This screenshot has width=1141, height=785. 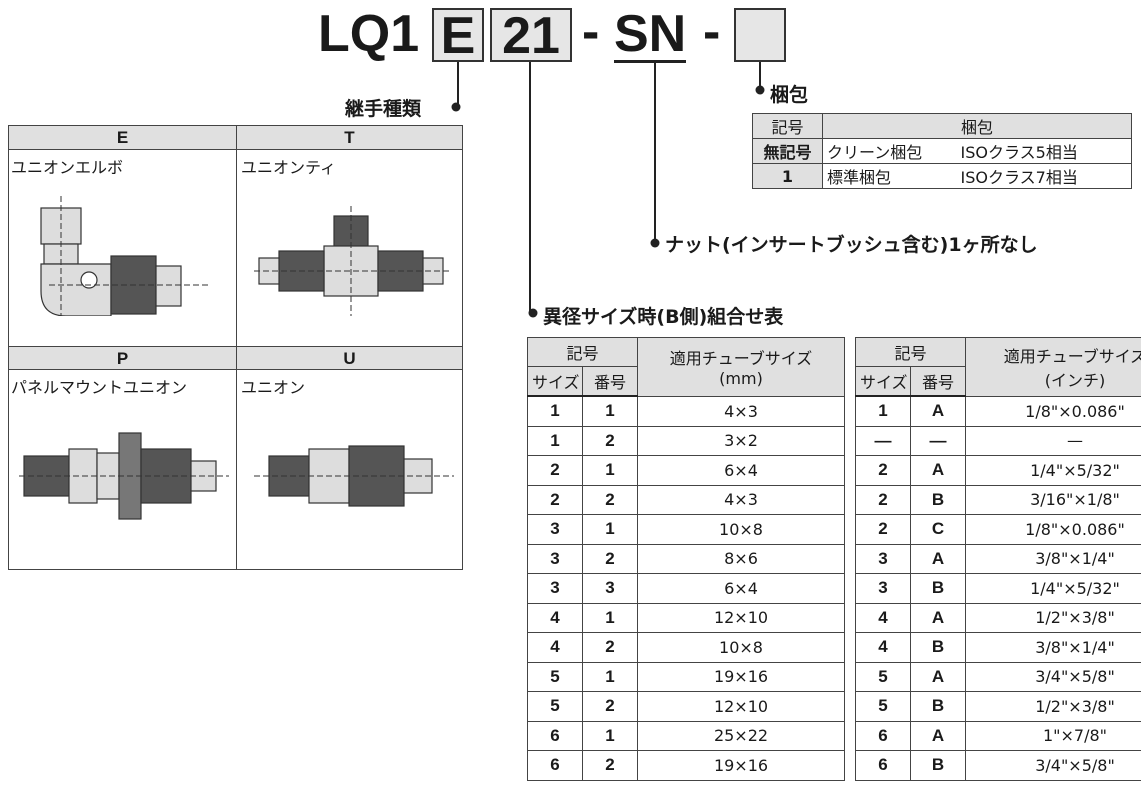 What do you see at coordinates (938, 529) in the screenshot?
I see `cell: C` at bounding box center [938, 529].